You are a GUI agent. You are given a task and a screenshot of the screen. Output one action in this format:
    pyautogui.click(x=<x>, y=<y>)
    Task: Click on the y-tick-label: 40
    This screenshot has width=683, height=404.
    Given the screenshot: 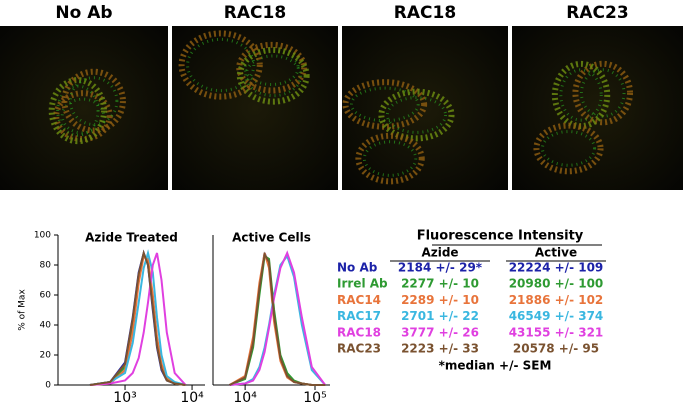 What is the action you would take?
    pyautogui.click(x=46, y=326)
    